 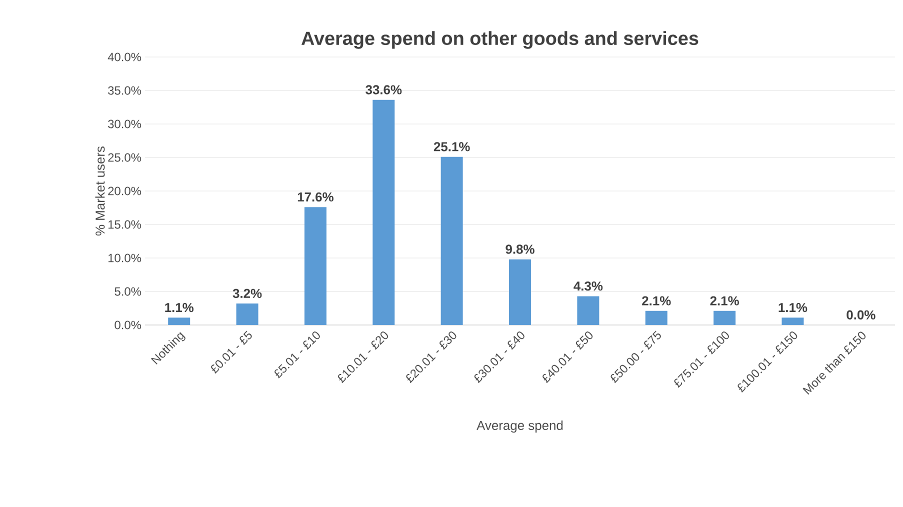 What do you see at coordinates (125, 258) in the screenshot?
I see `y-tick-label: 10.0%` at bounding box center [125, 258].